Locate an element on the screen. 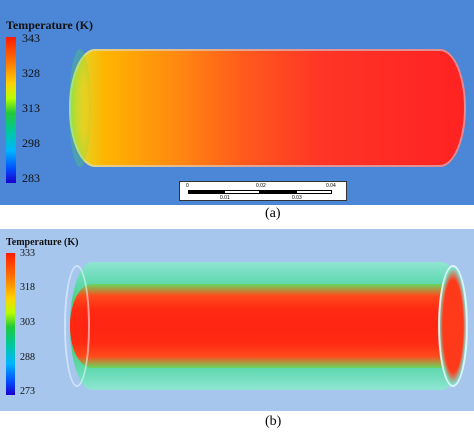 The width and height of the screenshot is (474, 433). colorbar-a-tick: 328 is located at coordinates (31, 73).